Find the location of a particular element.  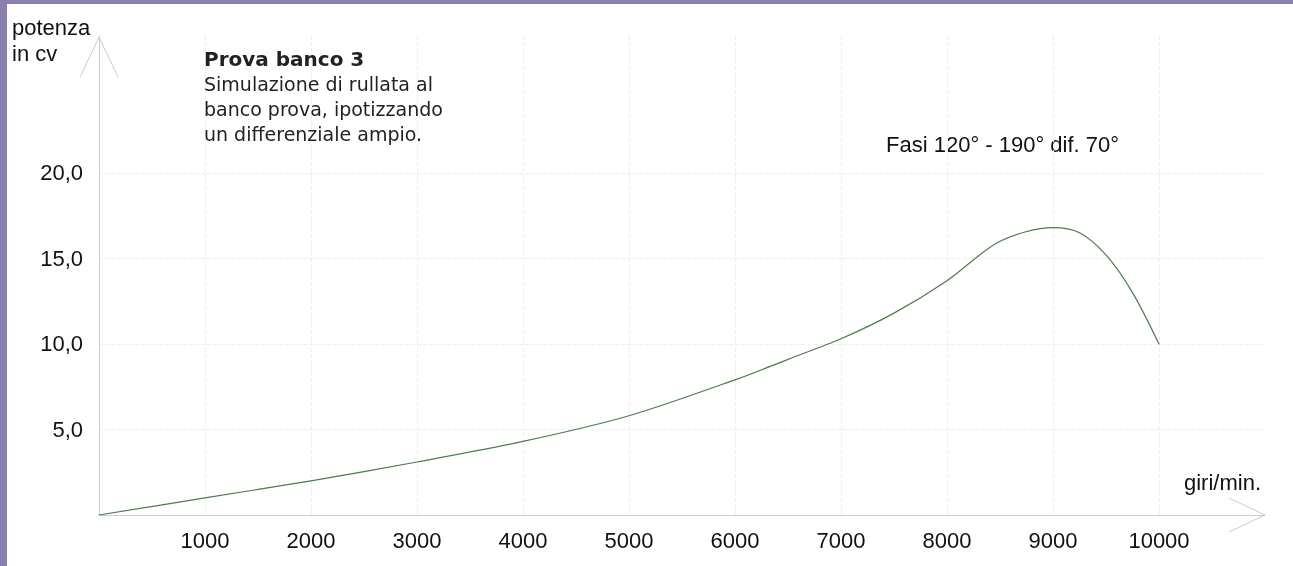

y-axis-title: potenza in cv is located at coordinates (54, 40).